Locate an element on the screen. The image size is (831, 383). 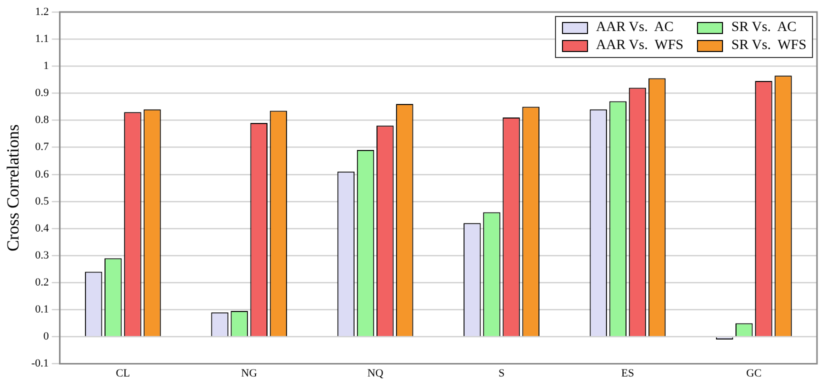
y-tick-label: 0.3 is located at coordinates (42, 255).